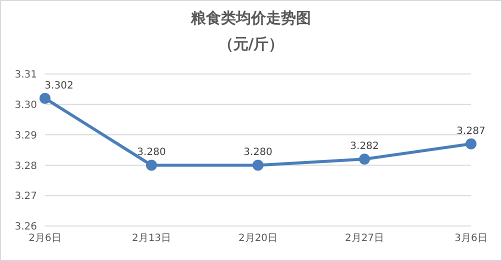 The height and width of the screenshot is (261, 502). What do you see at coordinates (258, 238) in the screenshot?
I see `x-tick-label: 2月20日` at bounding box center [258, 238].